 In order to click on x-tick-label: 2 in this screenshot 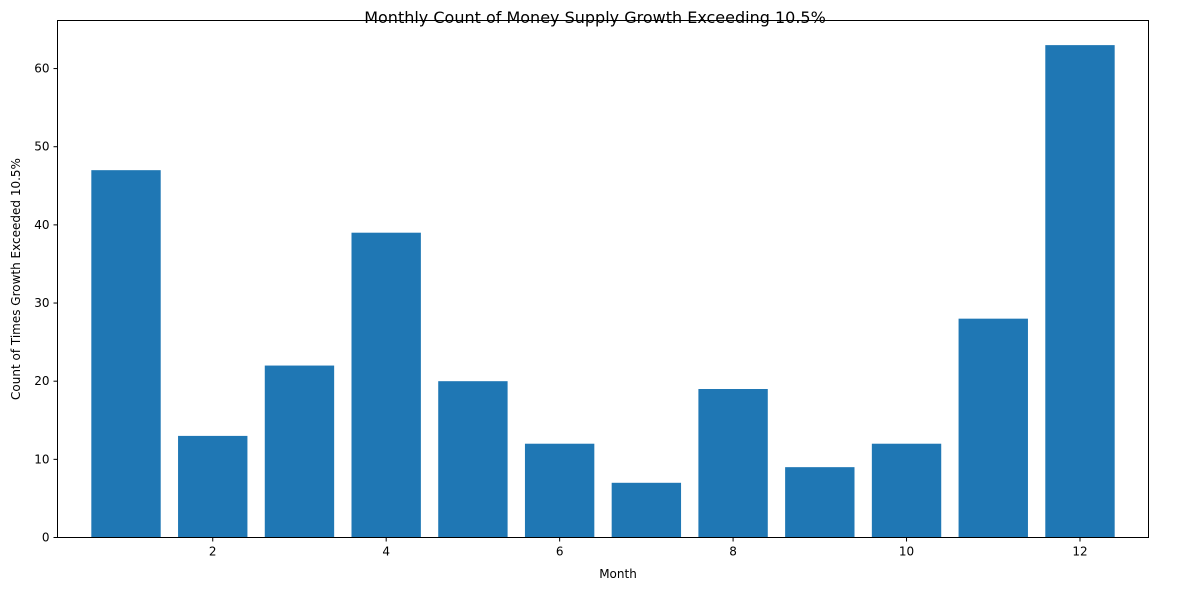, I will do `click(213, 552)`.